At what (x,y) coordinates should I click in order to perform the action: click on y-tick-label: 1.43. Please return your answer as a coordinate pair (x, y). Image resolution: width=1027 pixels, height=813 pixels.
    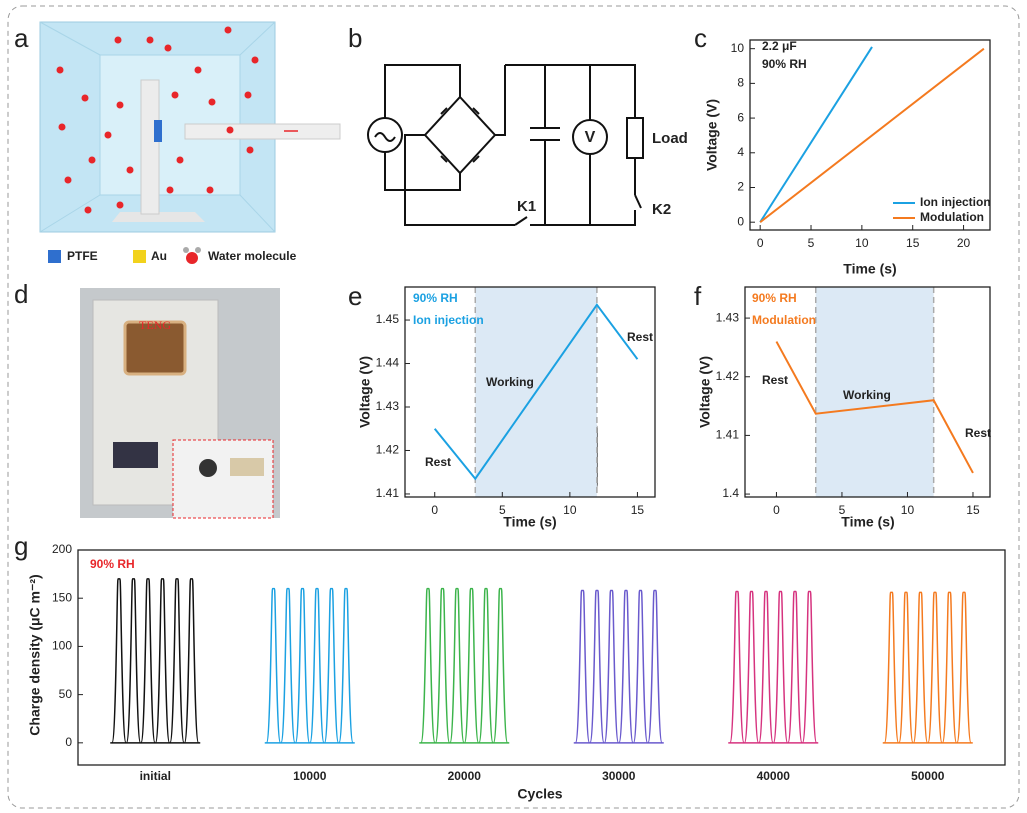
    Looking at the image, I should click on (728, 317).